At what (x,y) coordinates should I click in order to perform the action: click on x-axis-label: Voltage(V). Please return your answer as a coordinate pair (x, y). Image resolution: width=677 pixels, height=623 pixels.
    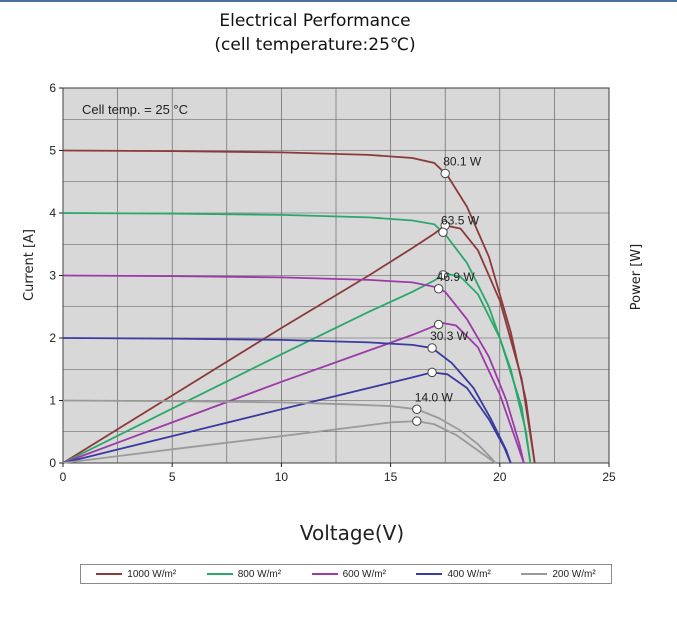
    Looking at the image, I should click on (352, 533).